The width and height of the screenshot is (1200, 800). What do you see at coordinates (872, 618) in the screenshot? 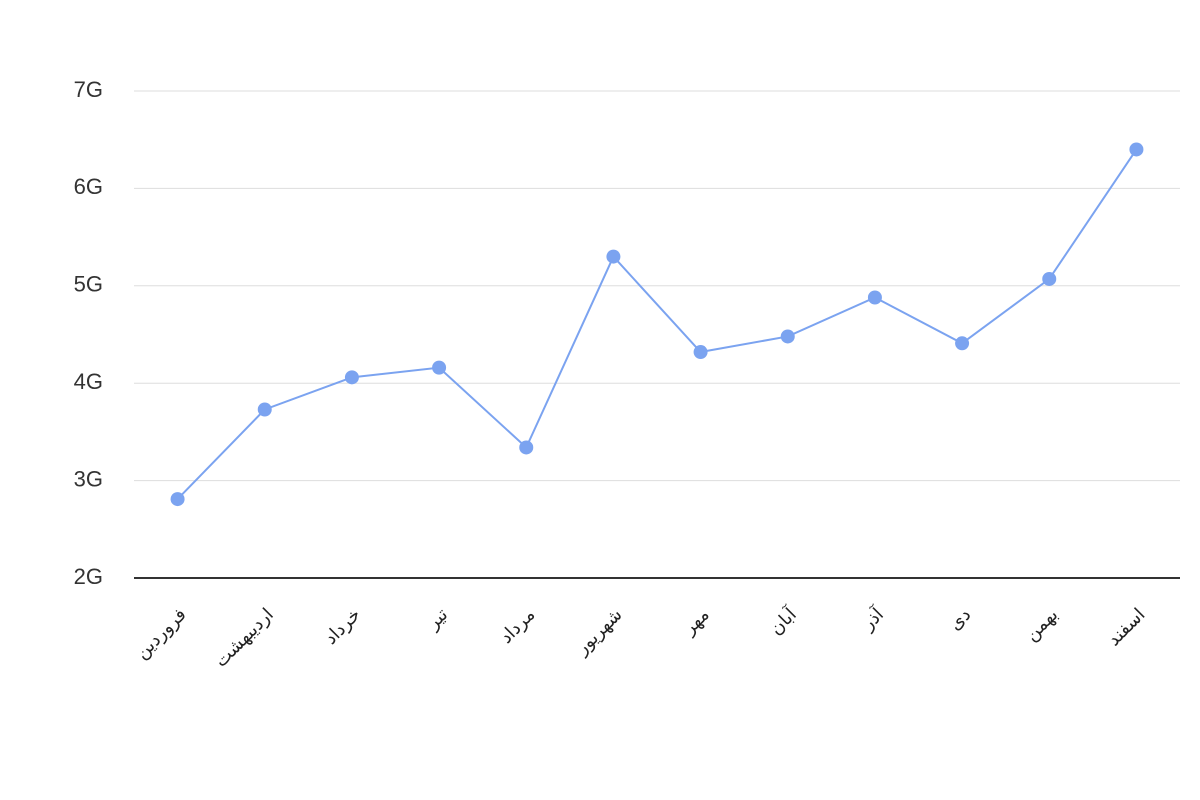
I see `x-tick-label: آذر` at bounding box center [872, 618].